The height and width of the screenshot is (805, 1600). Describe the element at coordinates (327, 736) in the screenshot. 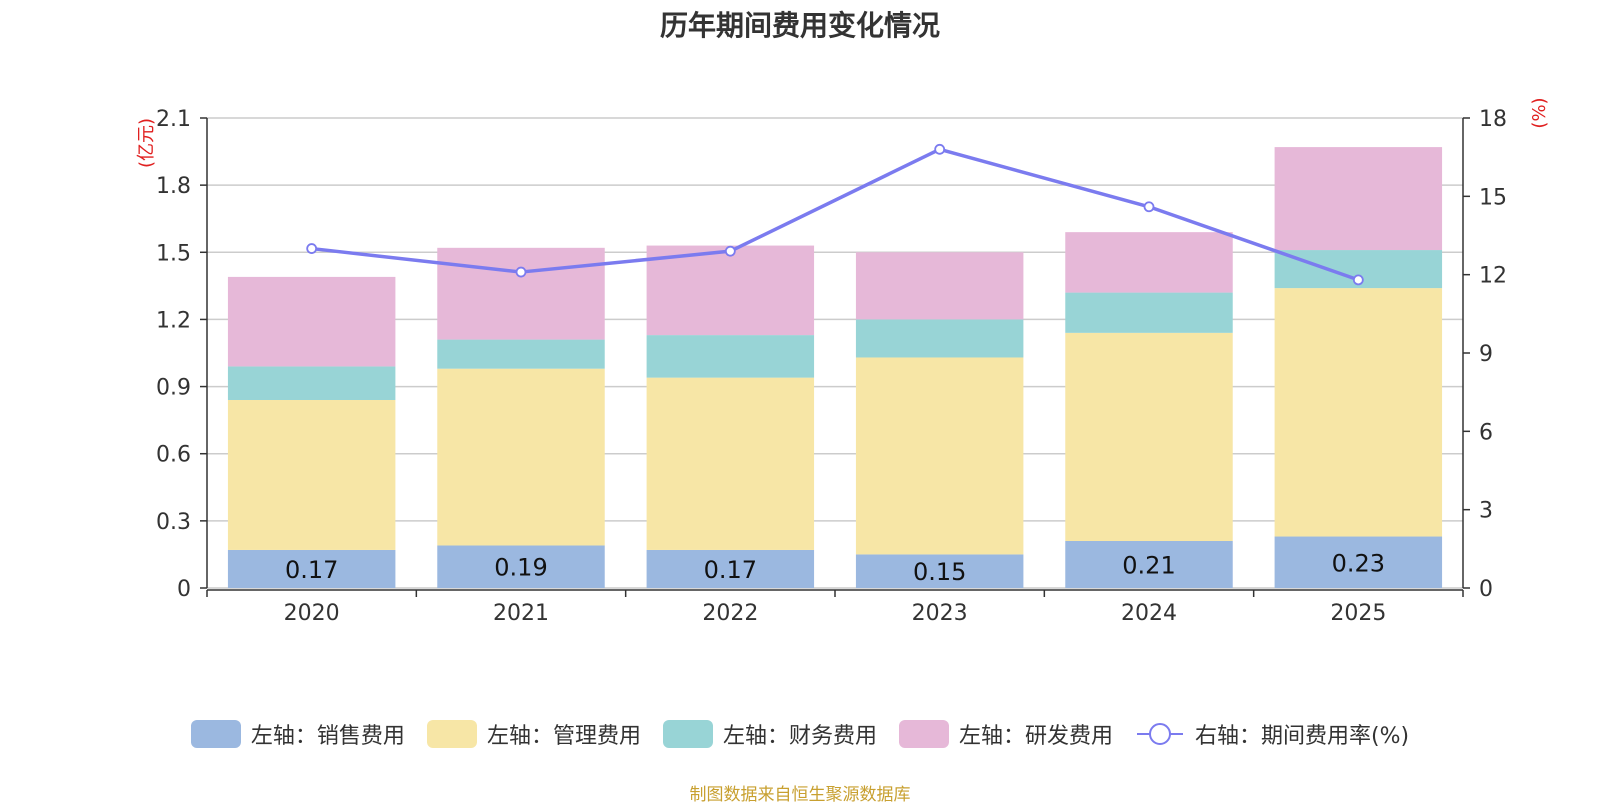

I see `legend-label-sales: 左轴：销售费用` at that location.